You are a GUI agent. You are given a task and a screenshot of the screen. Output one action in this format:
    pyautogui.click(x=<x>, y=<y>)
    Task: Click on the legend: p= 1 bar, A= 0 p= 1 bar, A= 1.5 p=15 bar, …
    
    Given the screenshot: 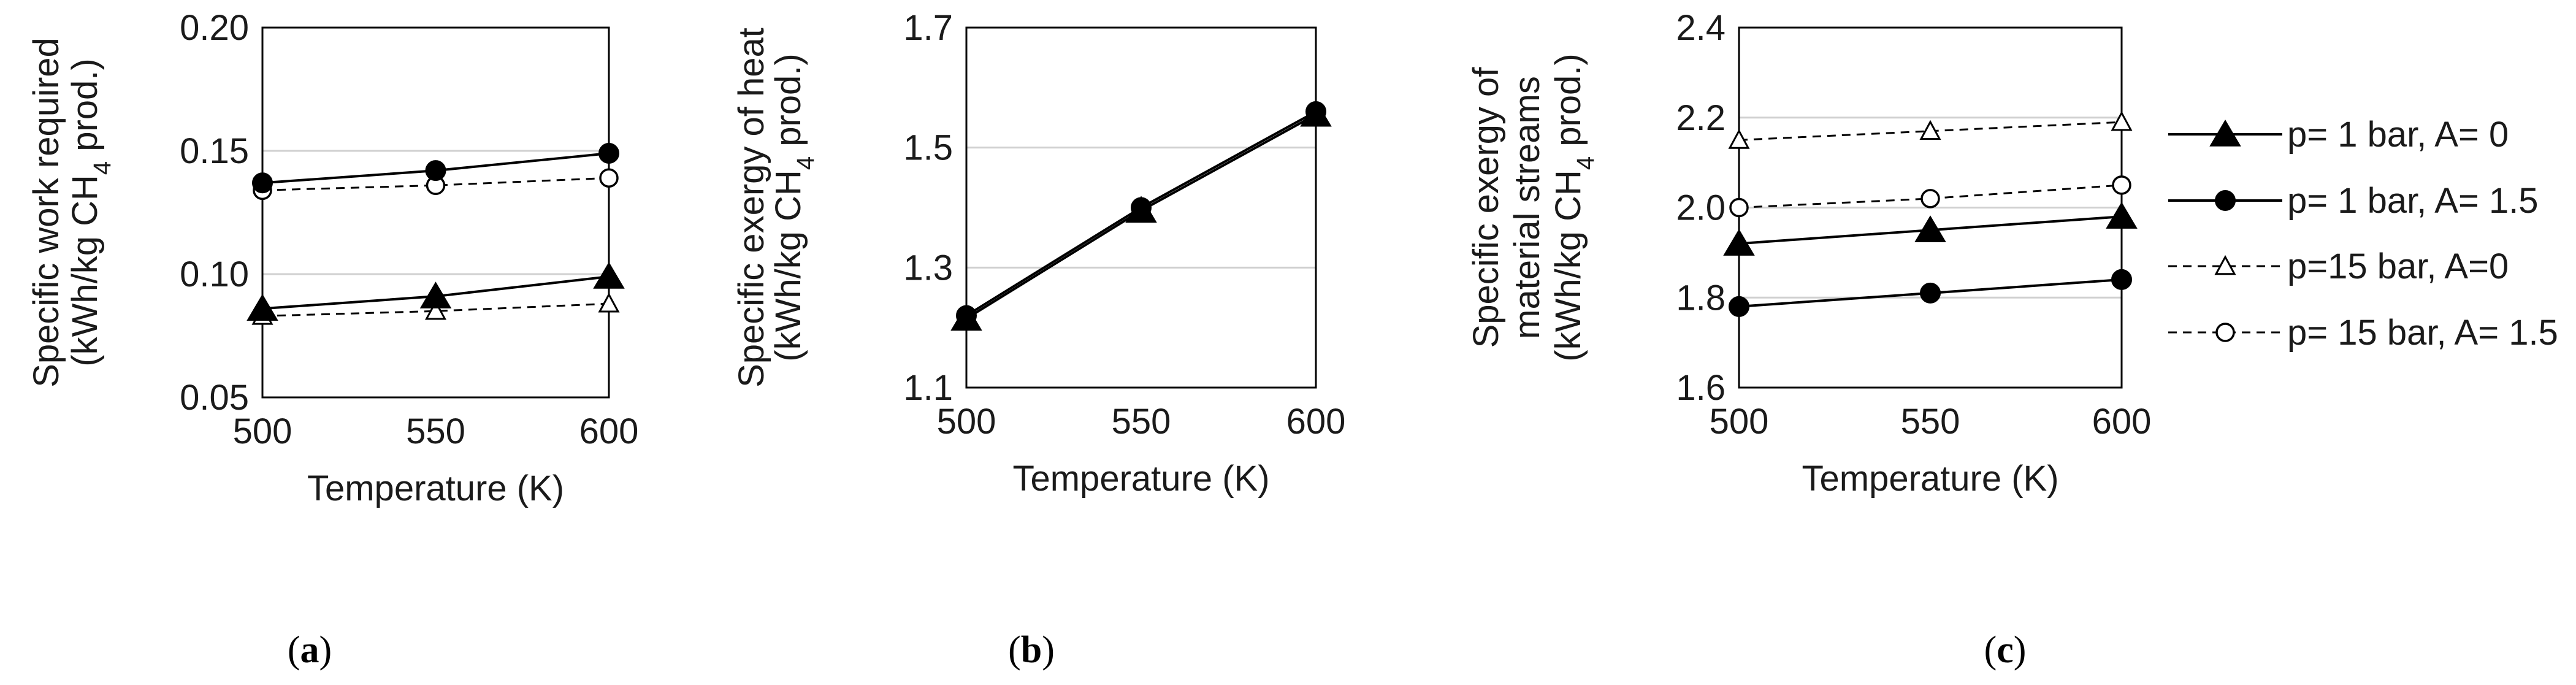 What is the action you would take?
    pyautogui.click(x=2363, y=234)
    